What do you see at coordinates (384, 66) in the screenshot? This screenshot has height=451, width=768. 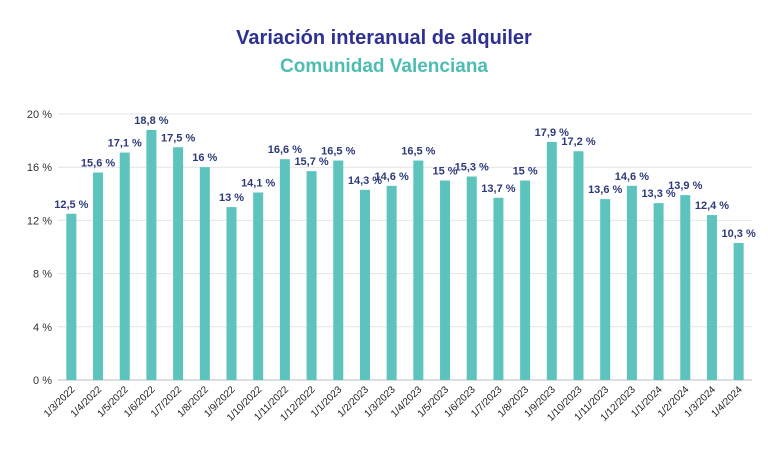 I see `chart-subtitle: Comunidad Valenciana` at bounding box center [384, 66].